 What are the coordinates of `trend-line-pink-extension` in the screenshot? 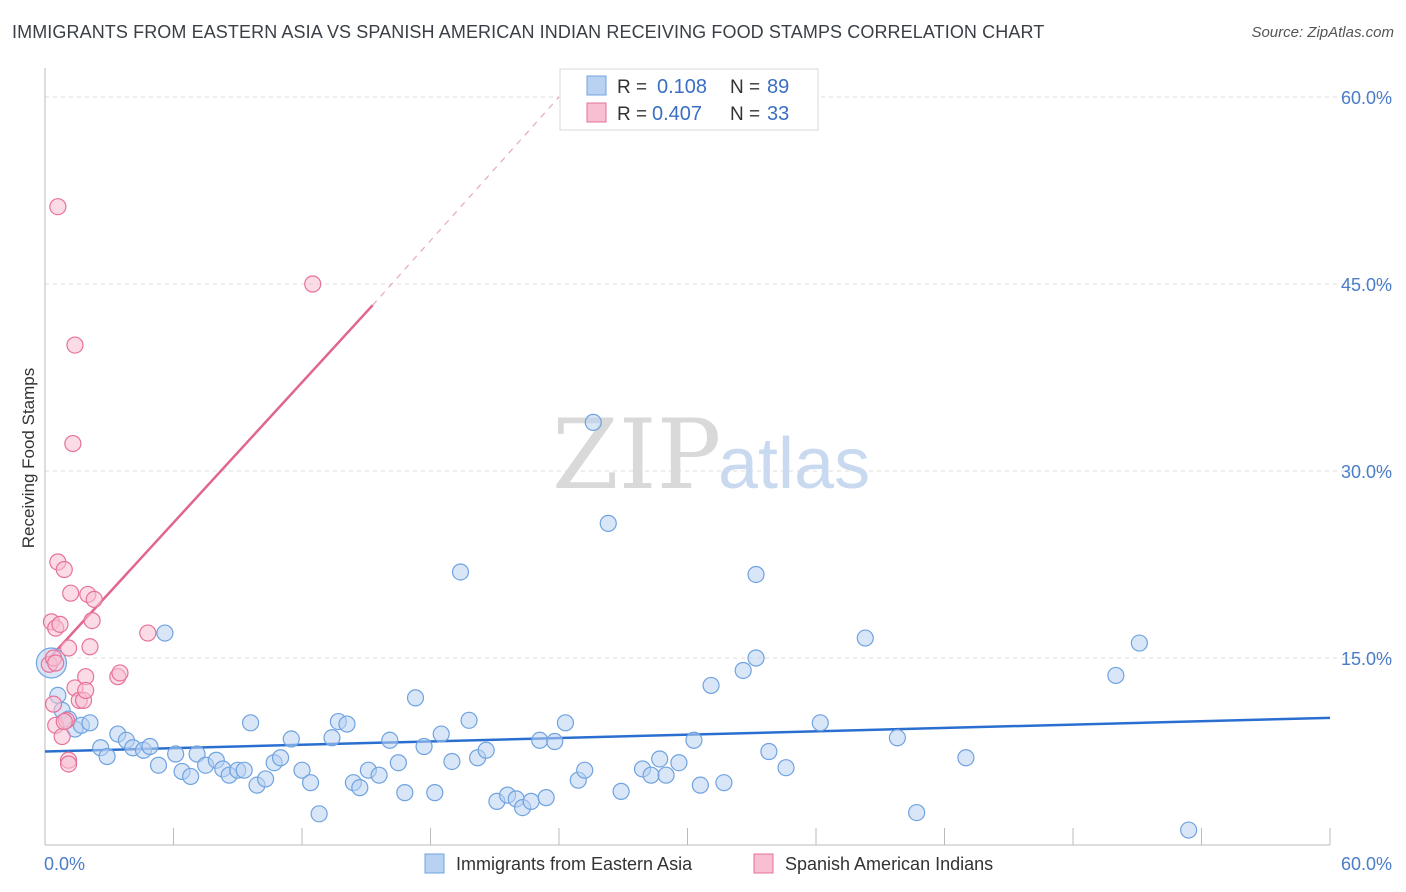 It's located at (466, 201).